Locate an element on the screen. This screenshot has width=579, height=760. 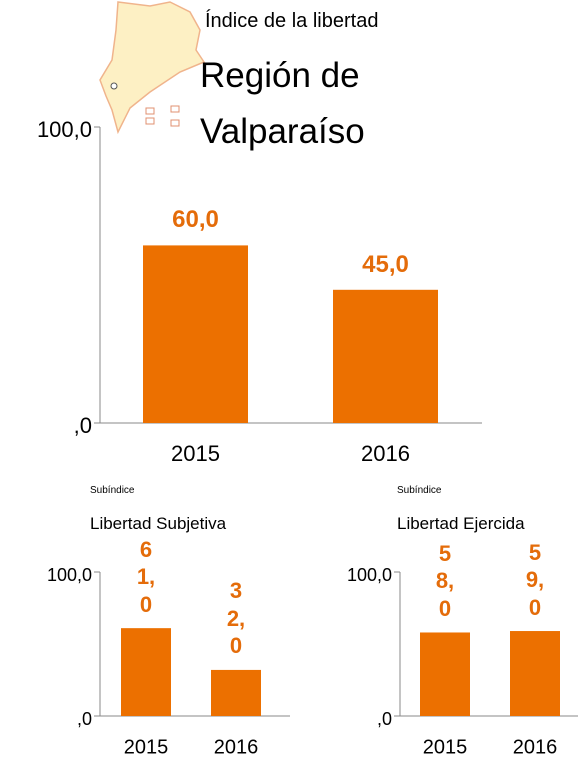
chart-subtitle: Región de Valparaíso is located at coordinates (282, 103).